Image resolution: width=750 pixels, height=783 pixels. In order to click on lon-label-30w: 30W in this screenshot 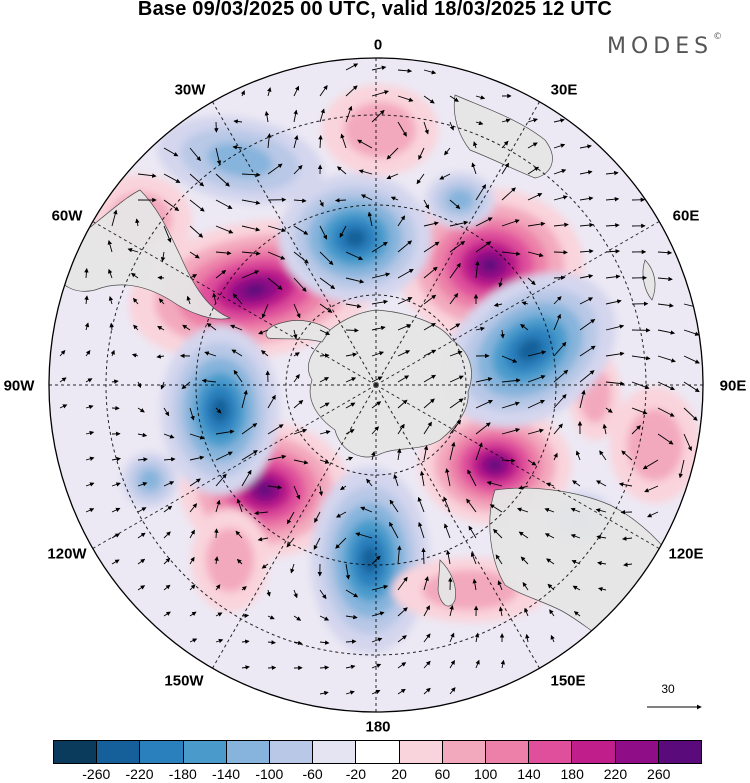, I will do `click(190, 90)`.